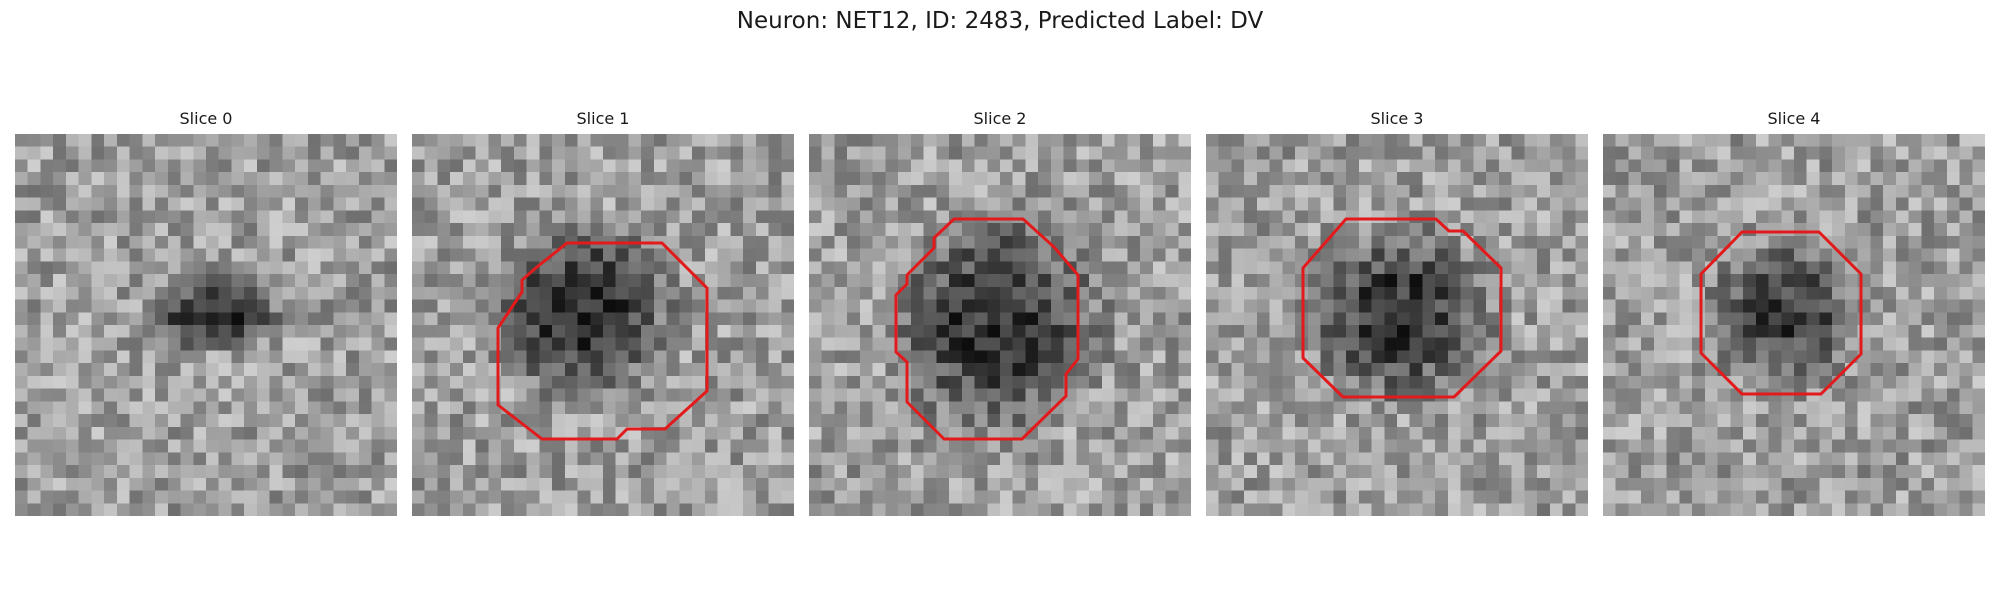  What do you see at coordinates (1397, 118) in the screenshot?
I see `slice-title: Slice 3` at bounding box center [1397, 118].